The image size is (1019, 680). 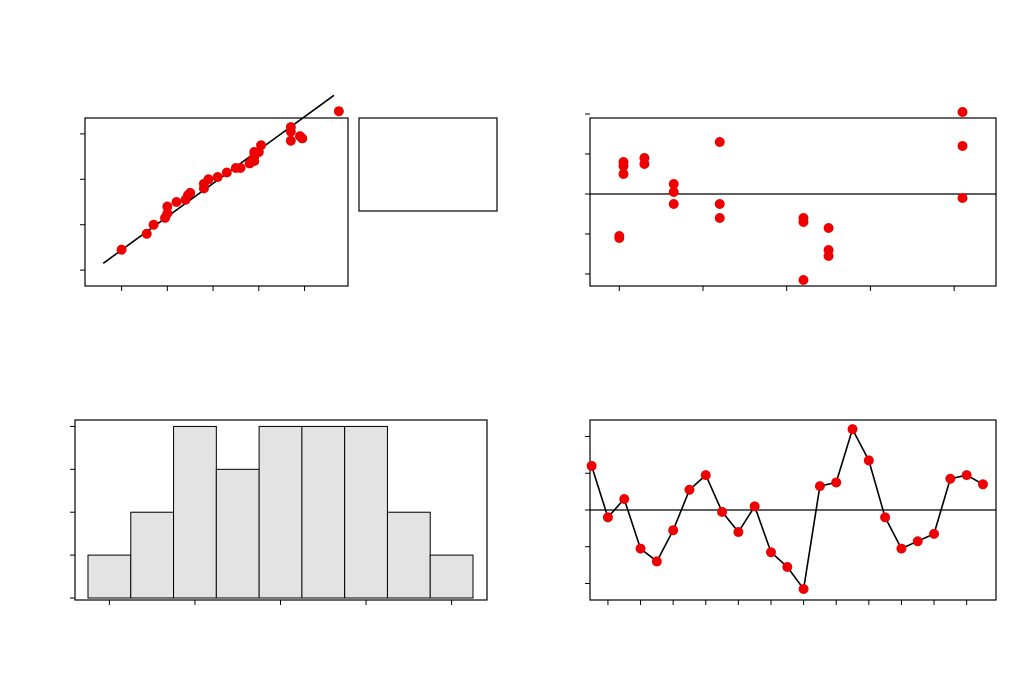 What do you see at coordinates (791, 512) in the screenshot?
I see `residuals-versus-order-plot` at bounding box center [791, 512].